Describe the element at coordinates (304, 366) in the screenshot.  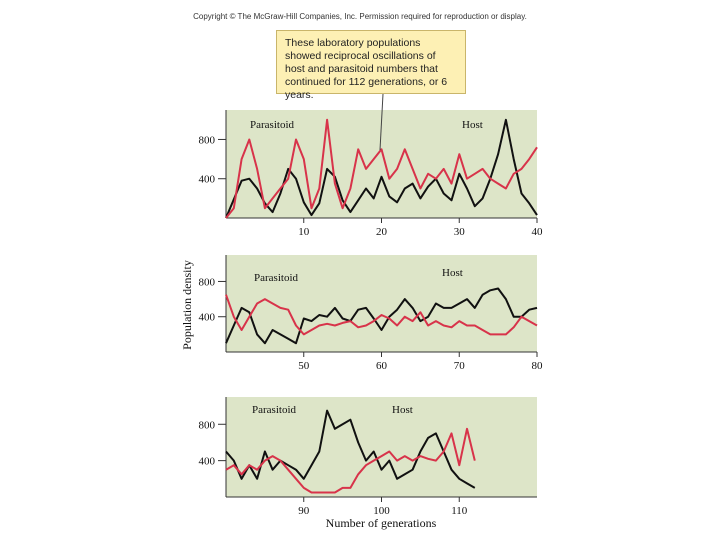
I see `x-tick-label: 50` at that location.